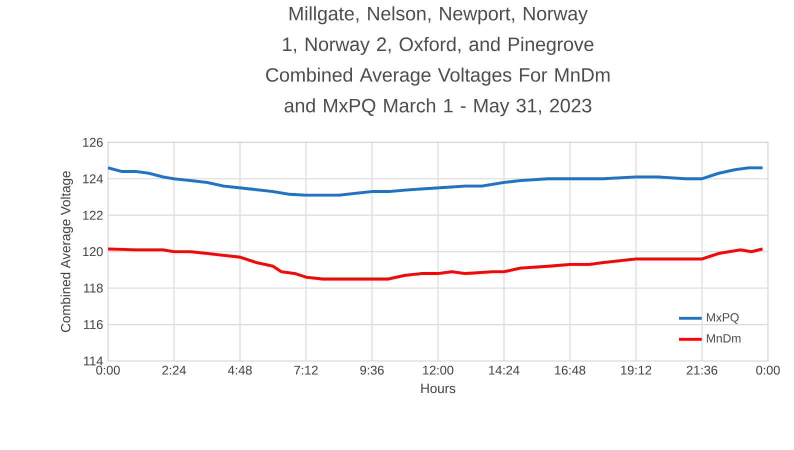 This screenshot has width=794, height=450. What do you see at coordinates (93, 325) in the screenshot?
I see `y-tick-label: 116` at bounding box center [93, 325].